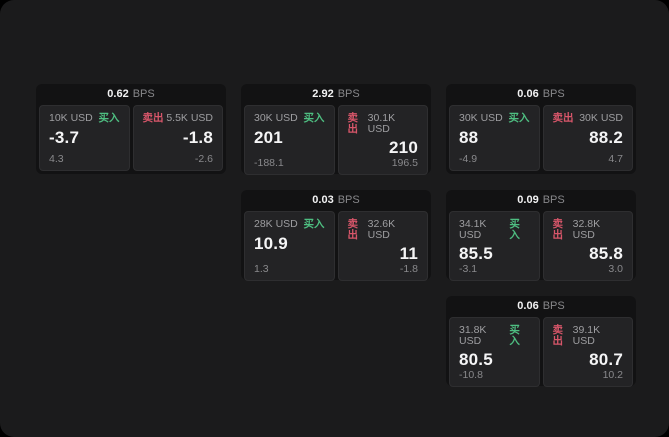 The height and width of the screenshot is (437, 669). Describe the element at coordinates (588, 335) in the screenshot. I see `sell-panel-top: 卖出 39.1K USD` at that location.